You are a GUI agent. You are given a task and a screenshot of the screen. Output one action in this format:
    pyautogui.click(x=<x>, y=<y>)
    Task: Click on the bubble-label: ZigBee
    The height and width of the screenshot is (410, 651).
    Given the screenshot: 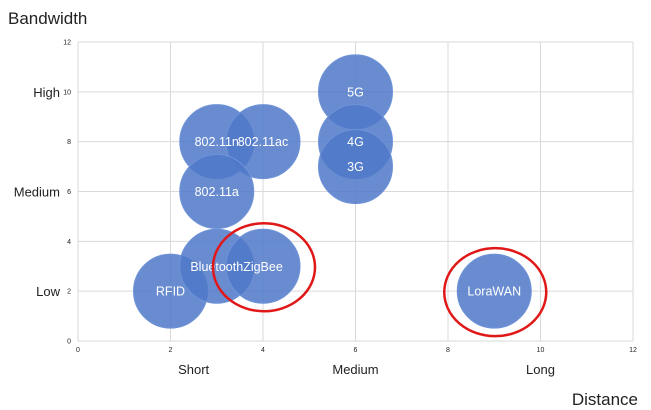 What is the action you would take?
    pyautogui.click(x=263, y=267)
    